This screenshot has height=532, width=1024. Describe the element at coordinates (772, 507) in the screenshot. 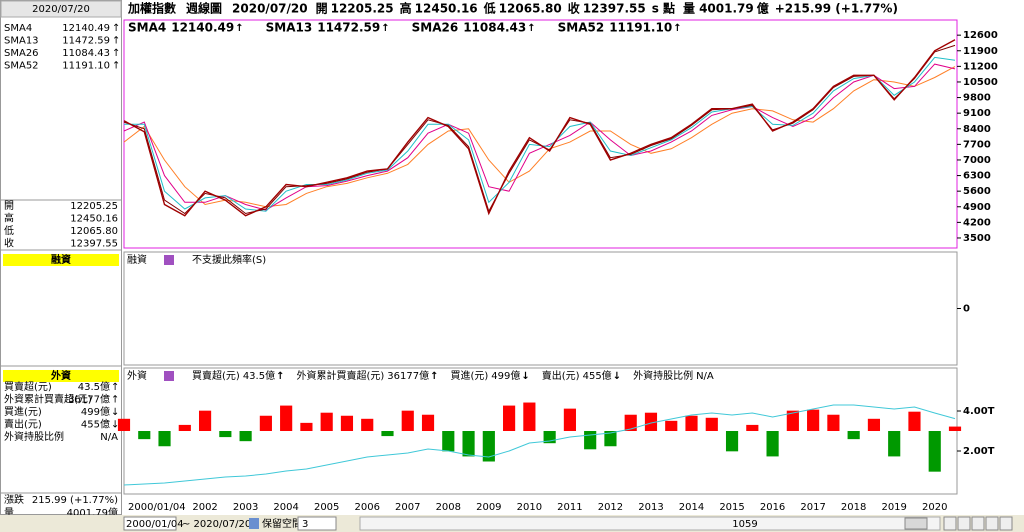

I see `x-tick-label: 2016` at that location.